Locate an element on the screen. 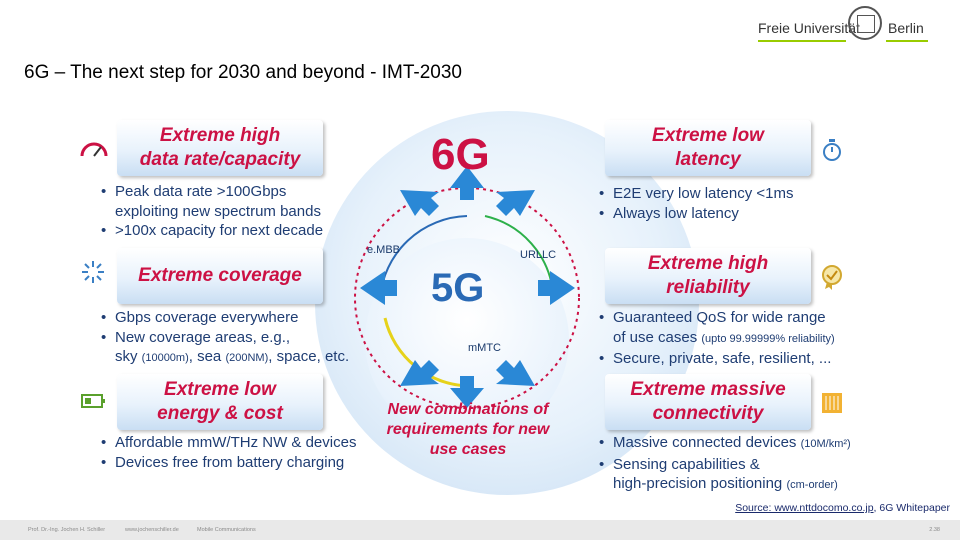 Image resolution: width=960 pixels, height=540 pixels. coverage-burst-icon is located at coordinates (93, 272).